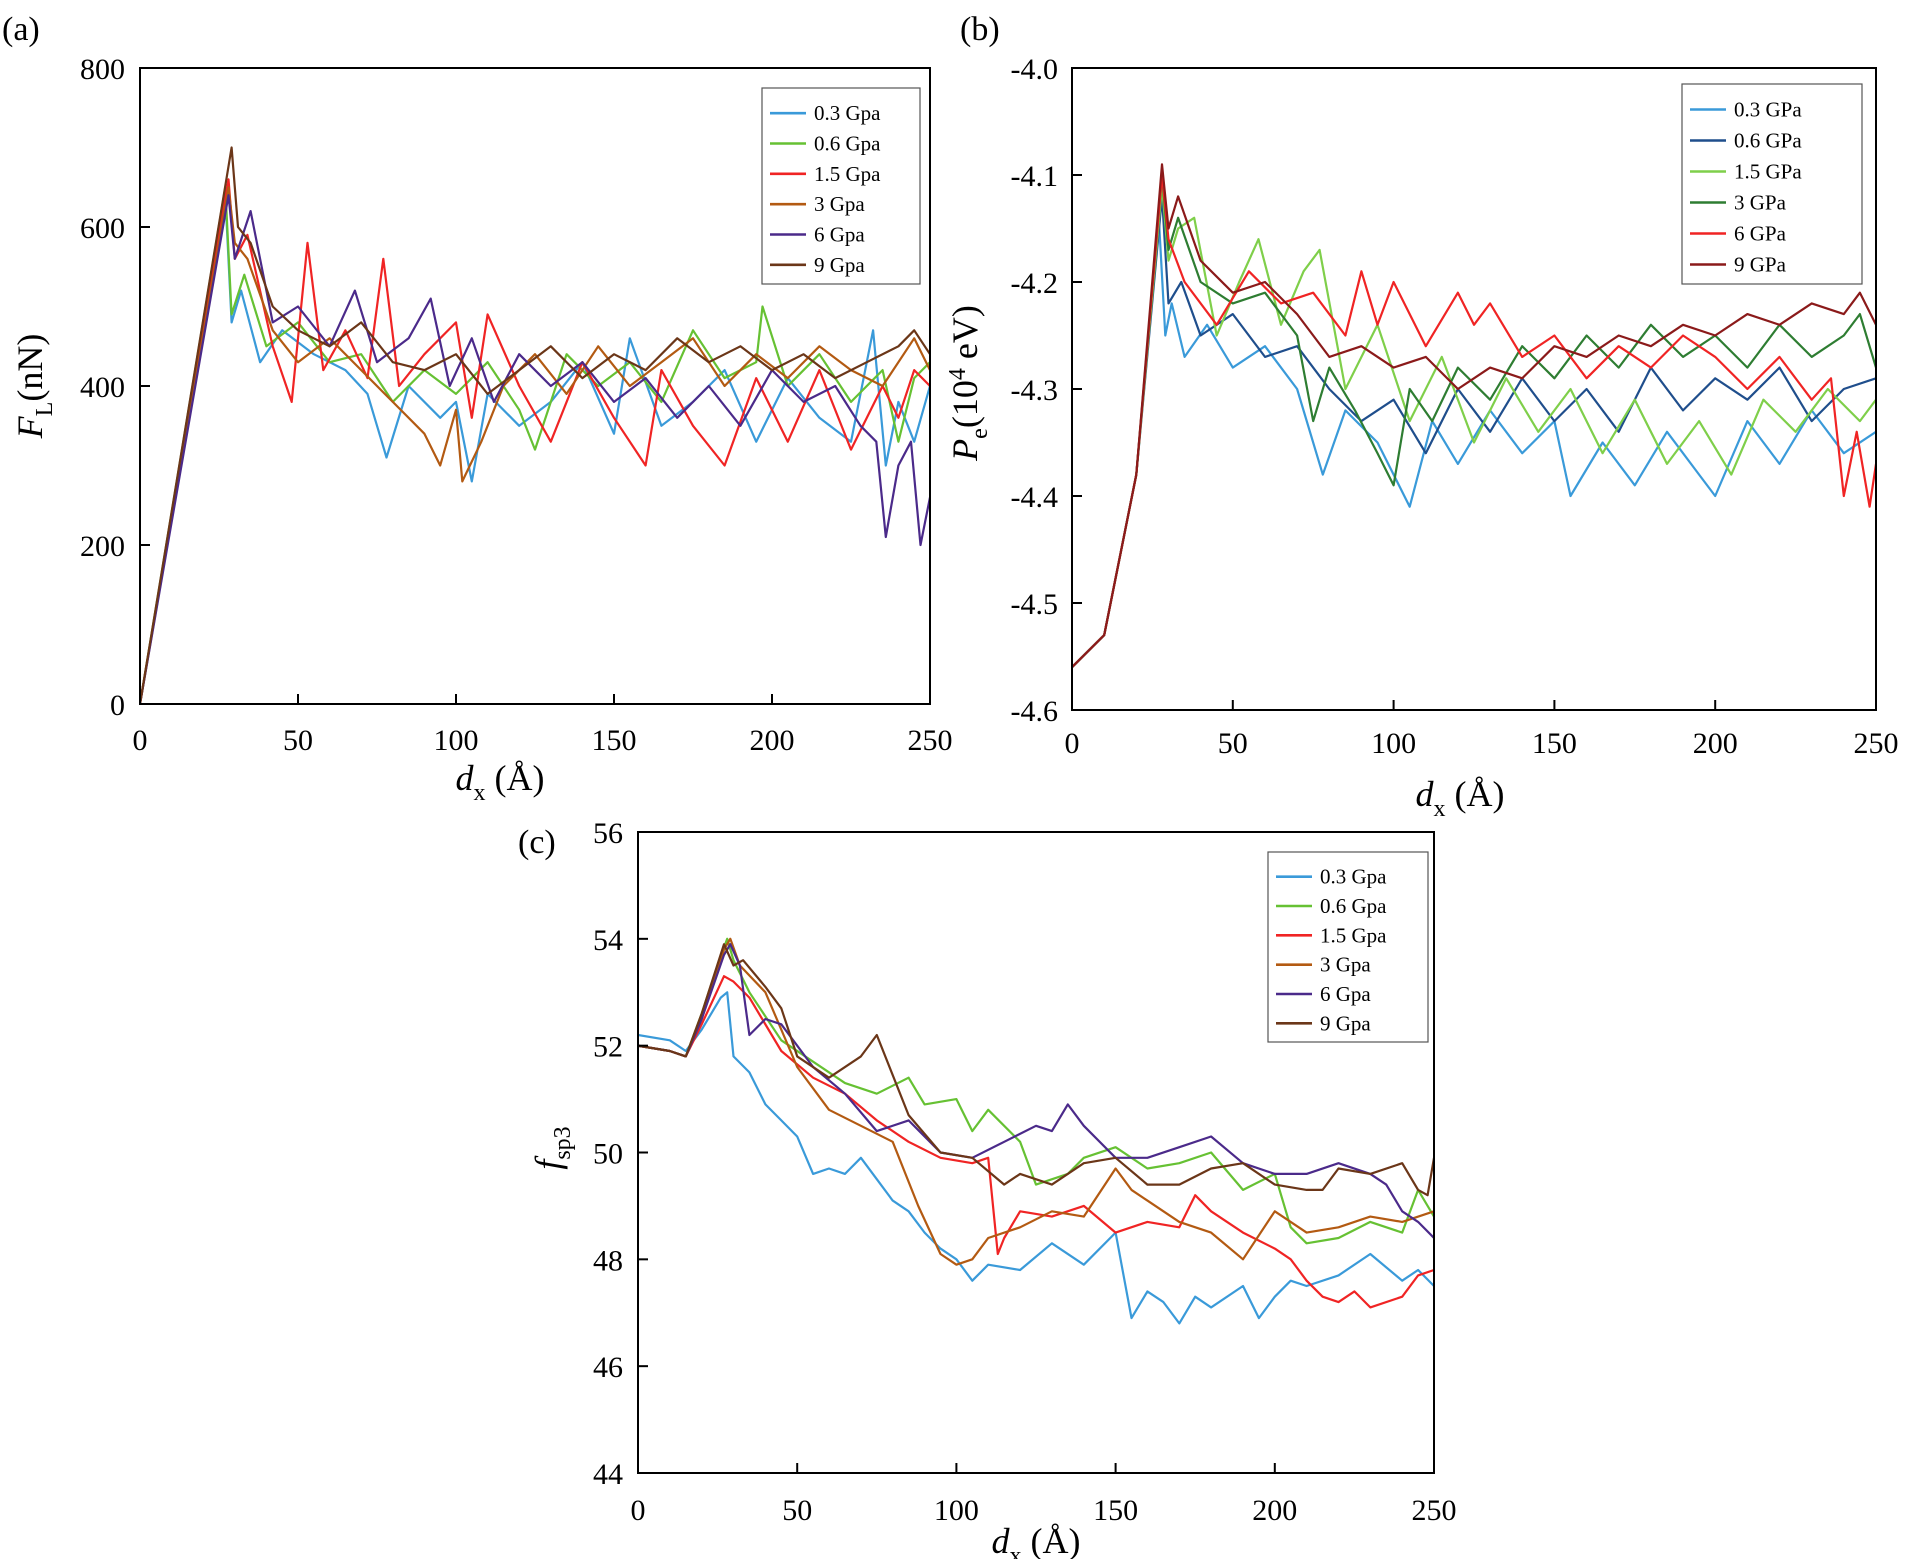  Describe the element at coordinates (30, 427) in the screenshot. I see `y-axis-title-main: F` at that location.